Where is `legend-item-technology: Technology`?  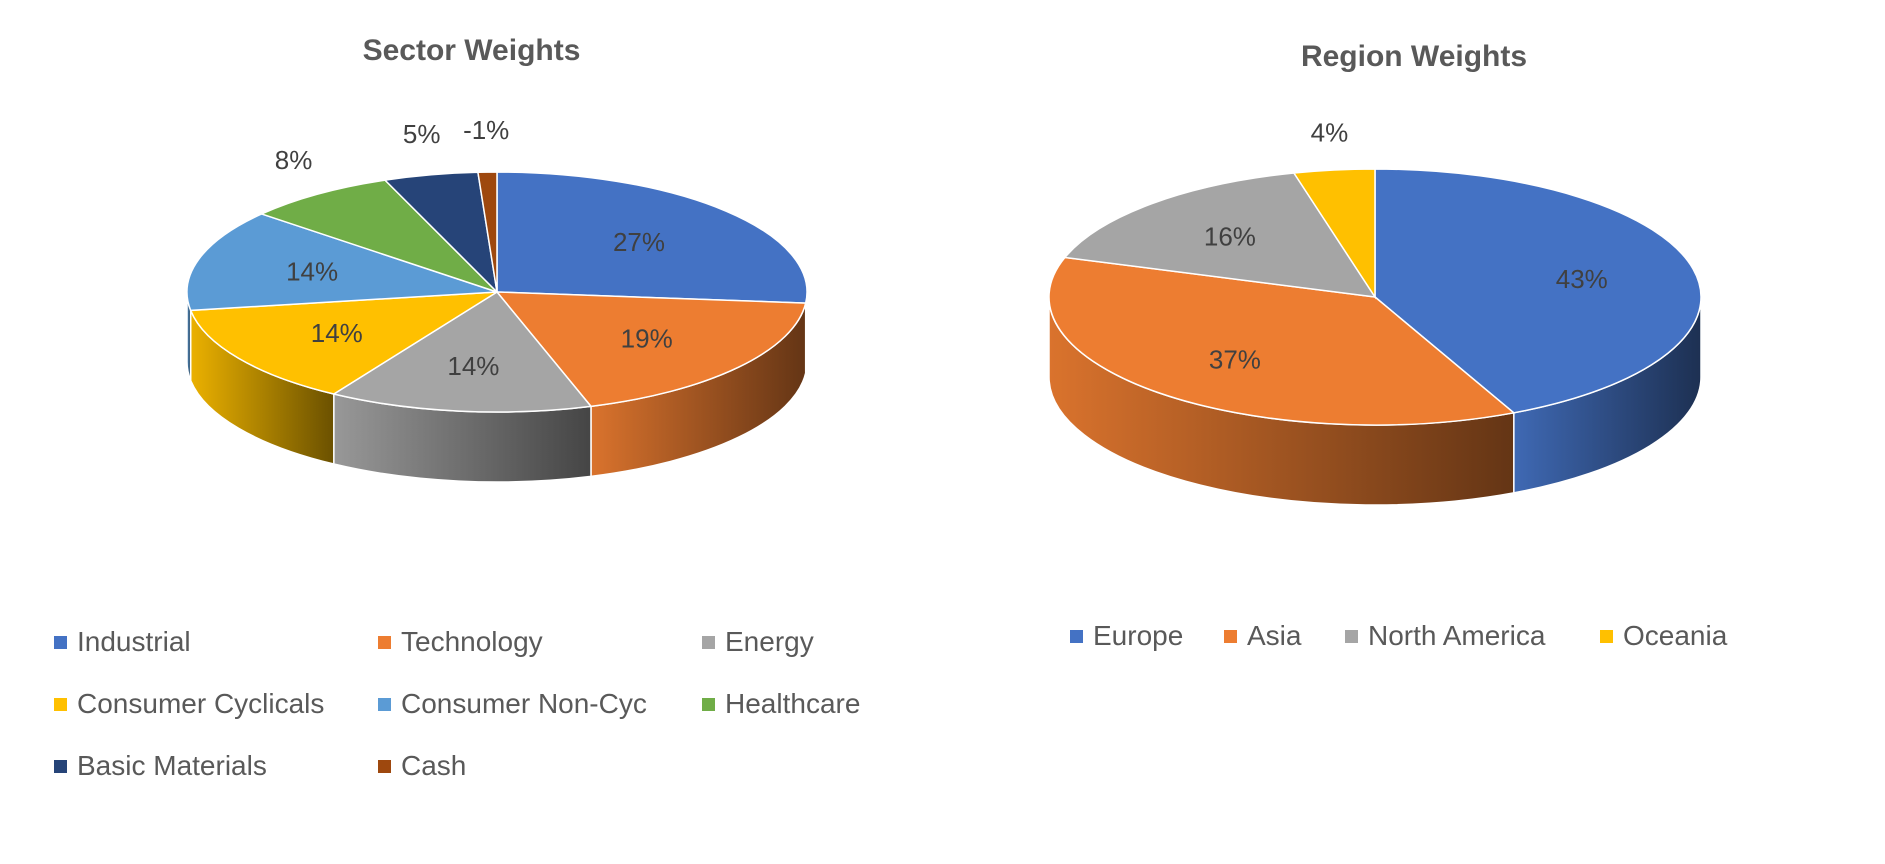
legend-item-technology: Technology is located at coordinates (460, 642).